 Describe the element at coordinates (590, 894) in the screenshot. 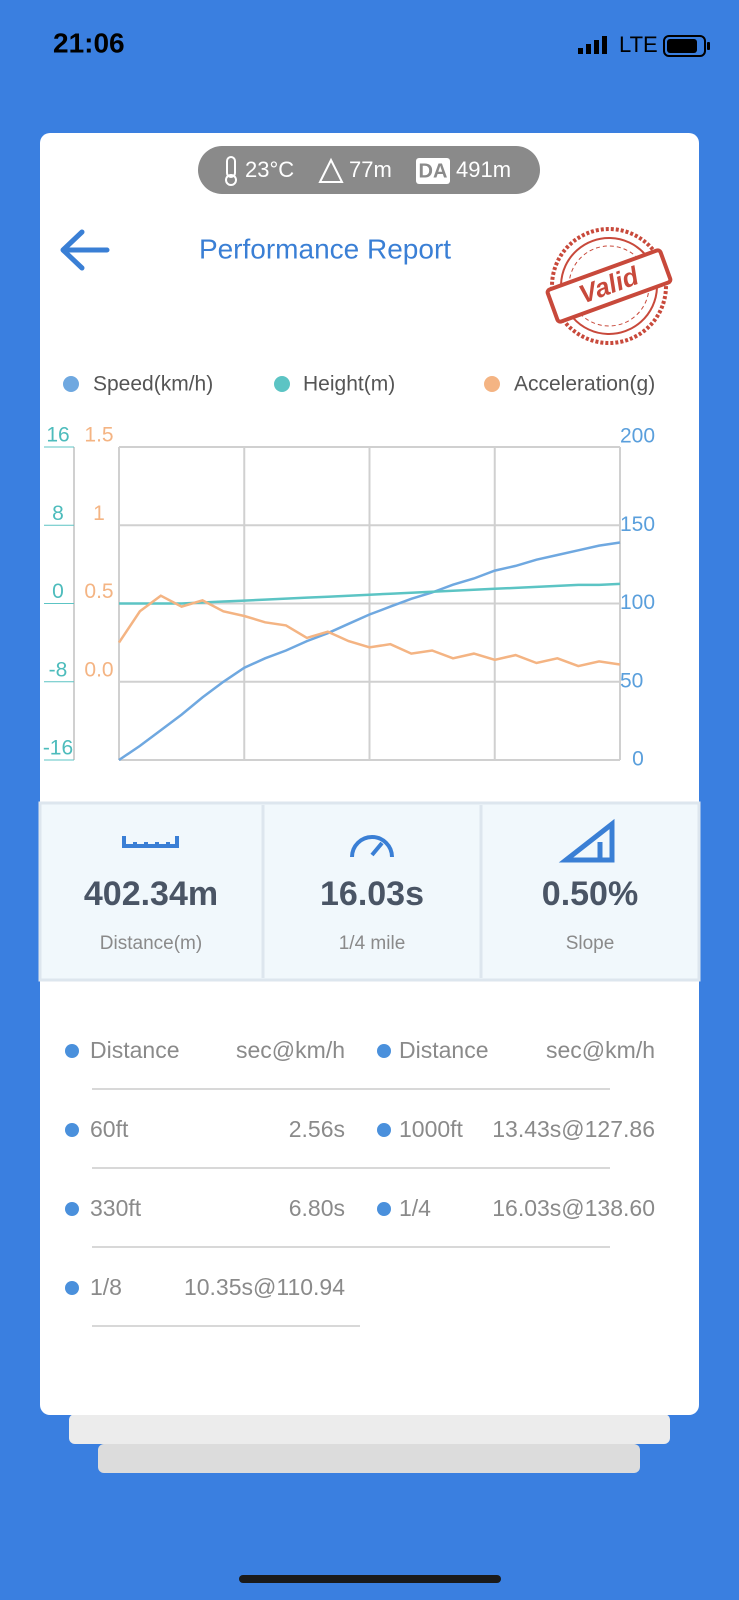

I see `stat-value: 0.50%` at that location.